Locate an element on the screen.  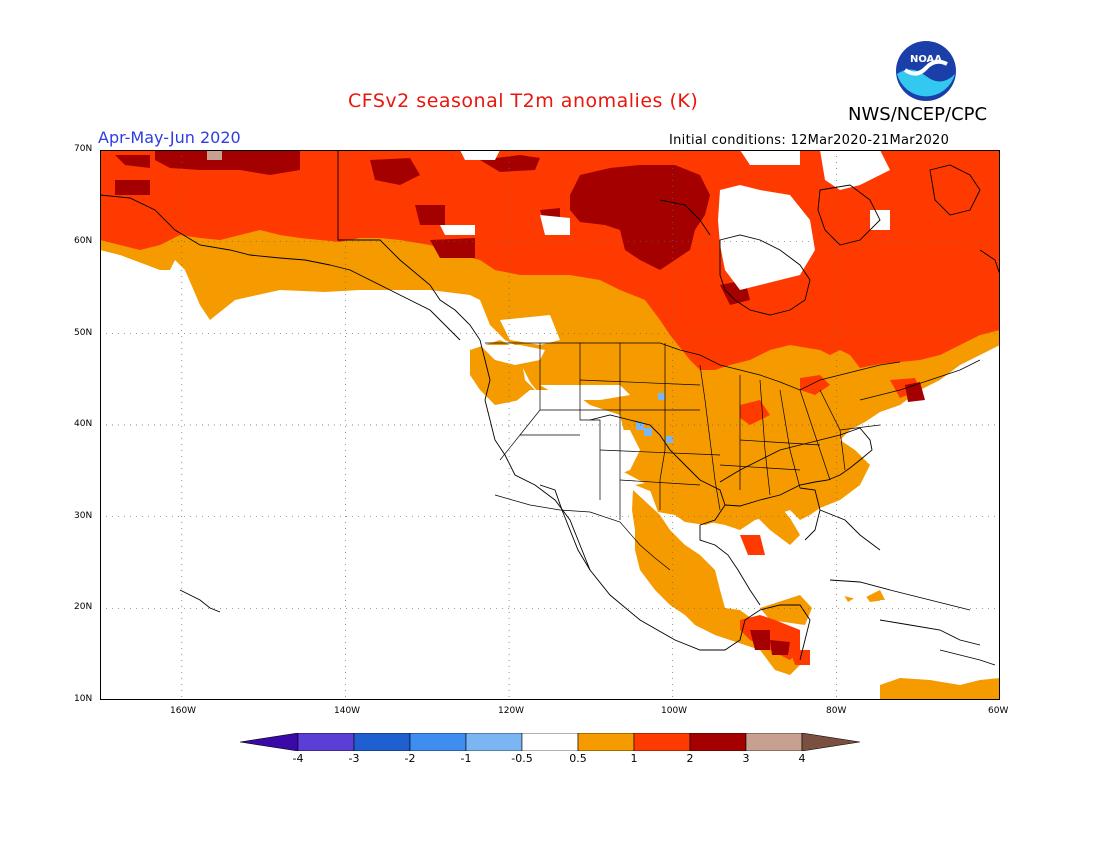
colorbar-arrow-high is located at coordinates (830, 742).